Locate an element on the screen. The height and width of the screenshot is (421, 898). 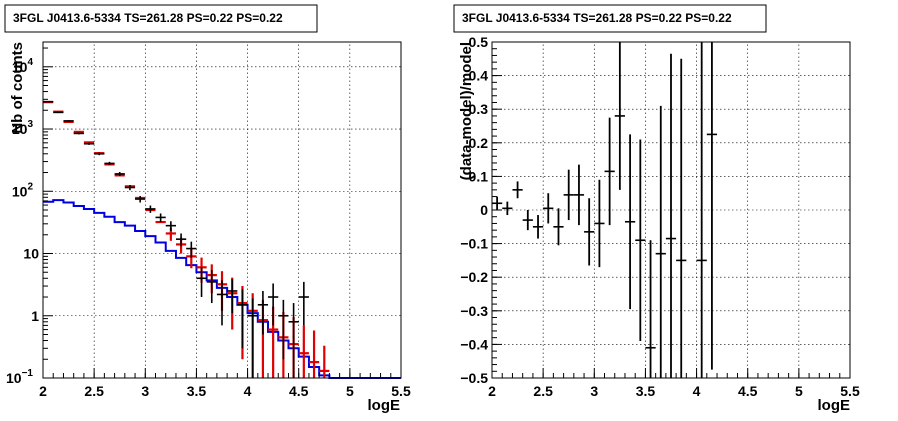
counts-y-axis-title: Nb of counts is located at coordinates (17, 88).